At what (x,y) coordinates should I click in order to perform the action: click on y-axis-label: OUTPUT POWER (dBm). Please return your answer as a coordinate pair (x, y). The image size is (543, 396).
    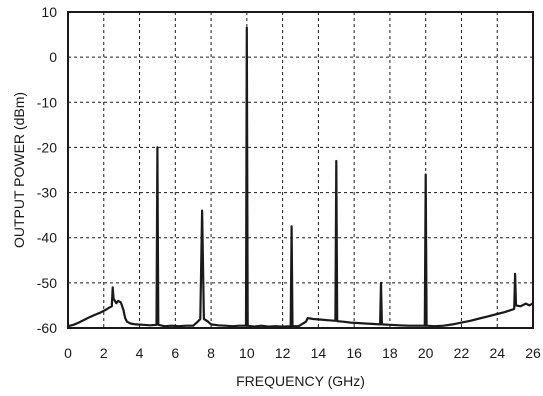
    Looking at the image, I should click on (19, 170).